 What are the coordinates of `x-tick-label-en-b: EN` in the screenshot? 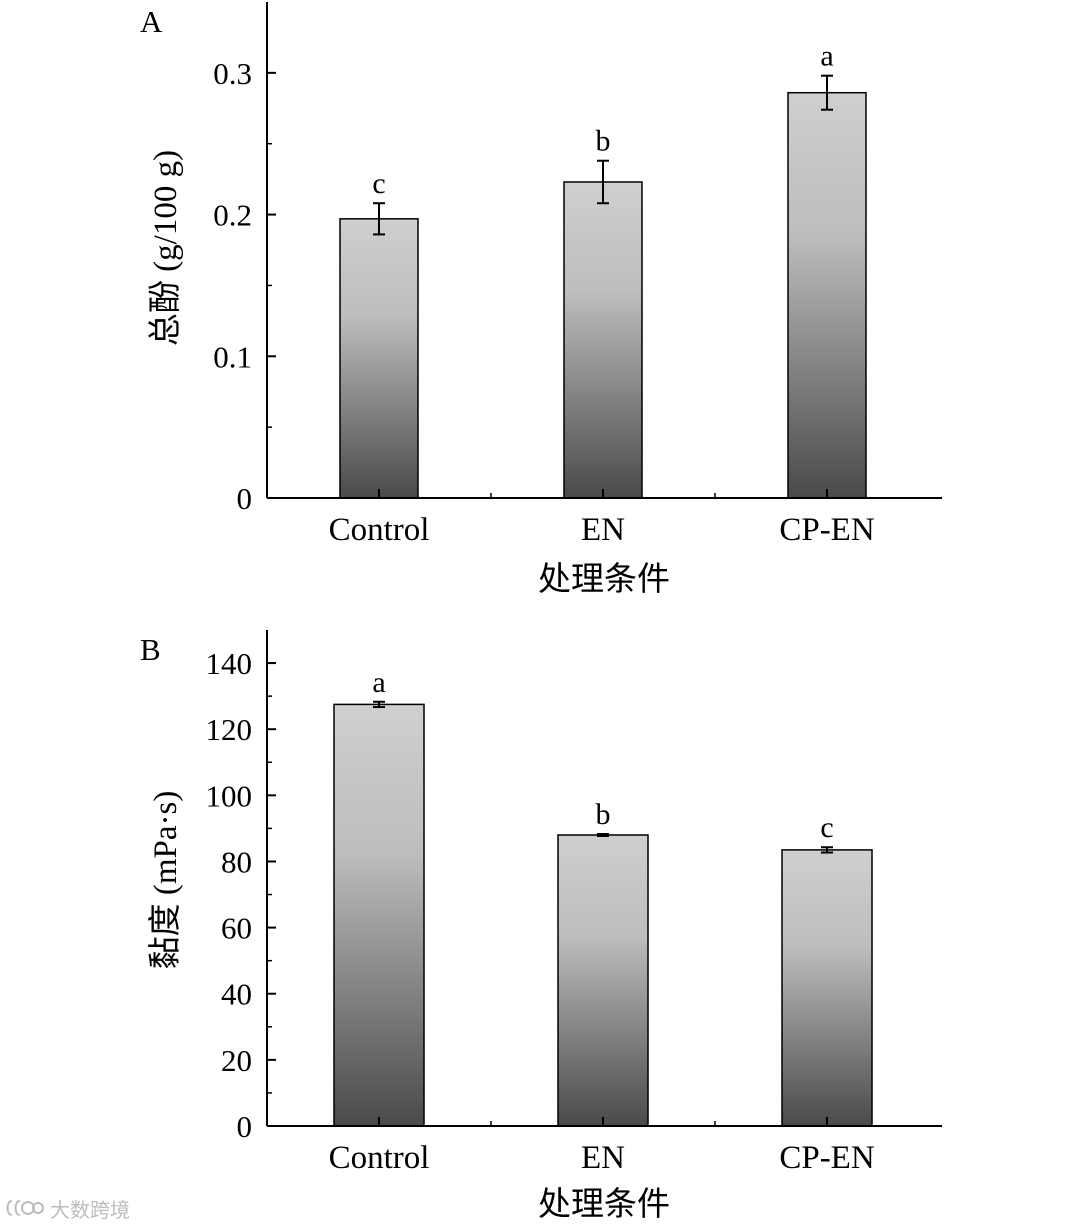 It's located at (603, 1158).